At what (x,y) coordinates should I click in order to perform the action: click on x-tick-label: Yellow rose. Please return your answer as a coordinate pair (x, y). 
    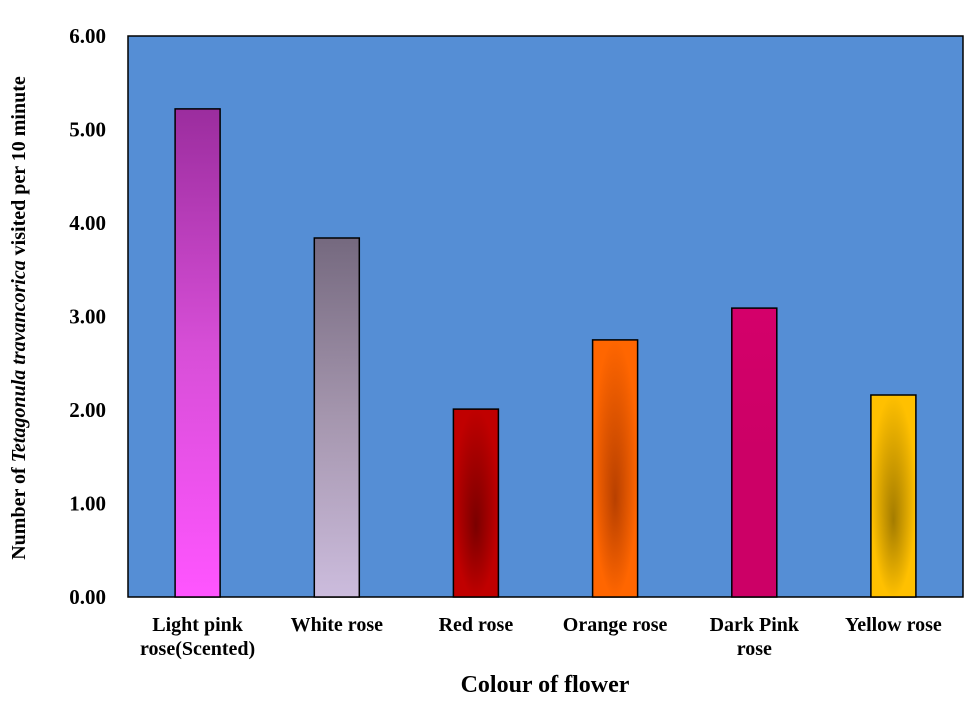
    Looking at the image, I should click on (893, 625).